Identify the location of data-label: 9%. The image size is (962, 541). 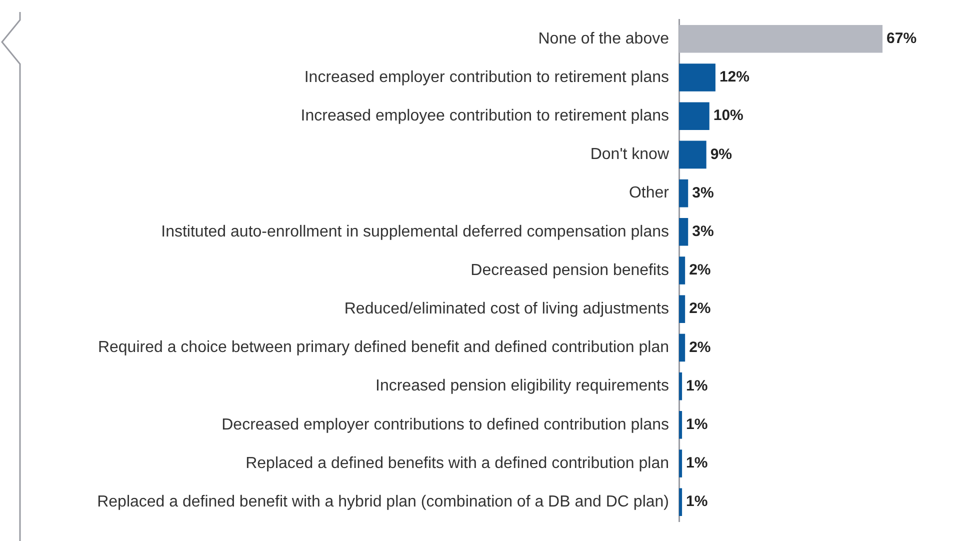
(721, 154).